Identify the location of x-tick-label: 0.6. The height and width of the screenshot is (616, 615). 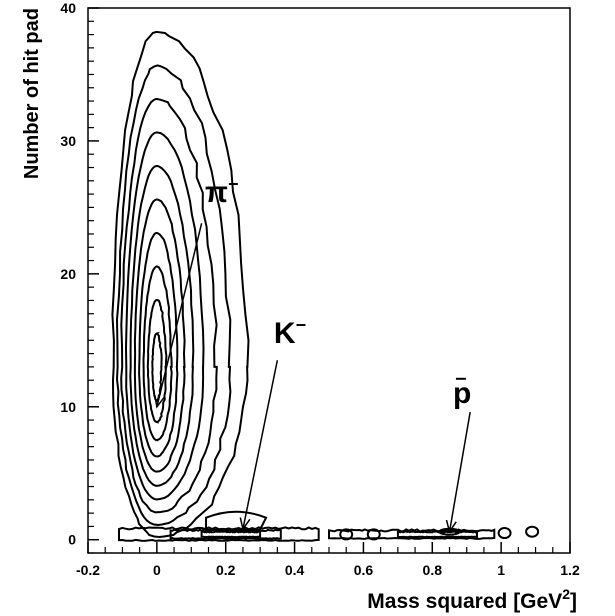
(364, 570).